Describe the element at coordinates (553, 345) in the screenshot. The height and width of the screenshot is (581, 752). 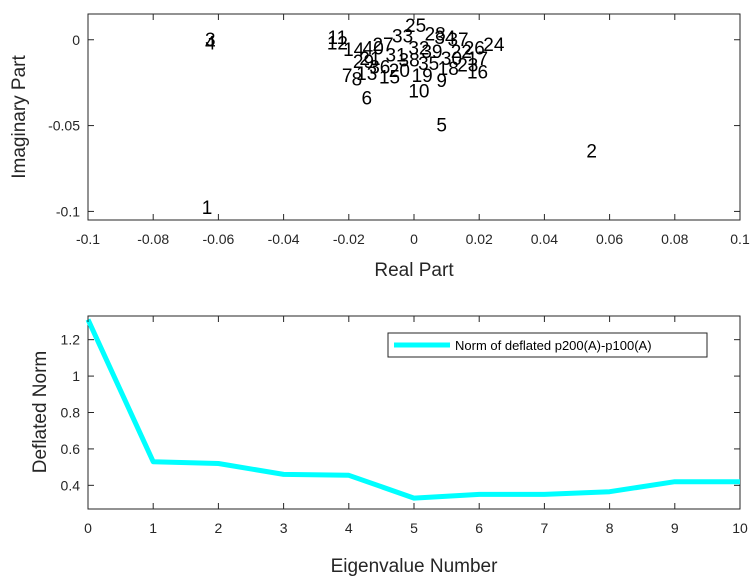
I see `legend-entry-label: Norm of deflated p200(A)-p100(A)` at that location.